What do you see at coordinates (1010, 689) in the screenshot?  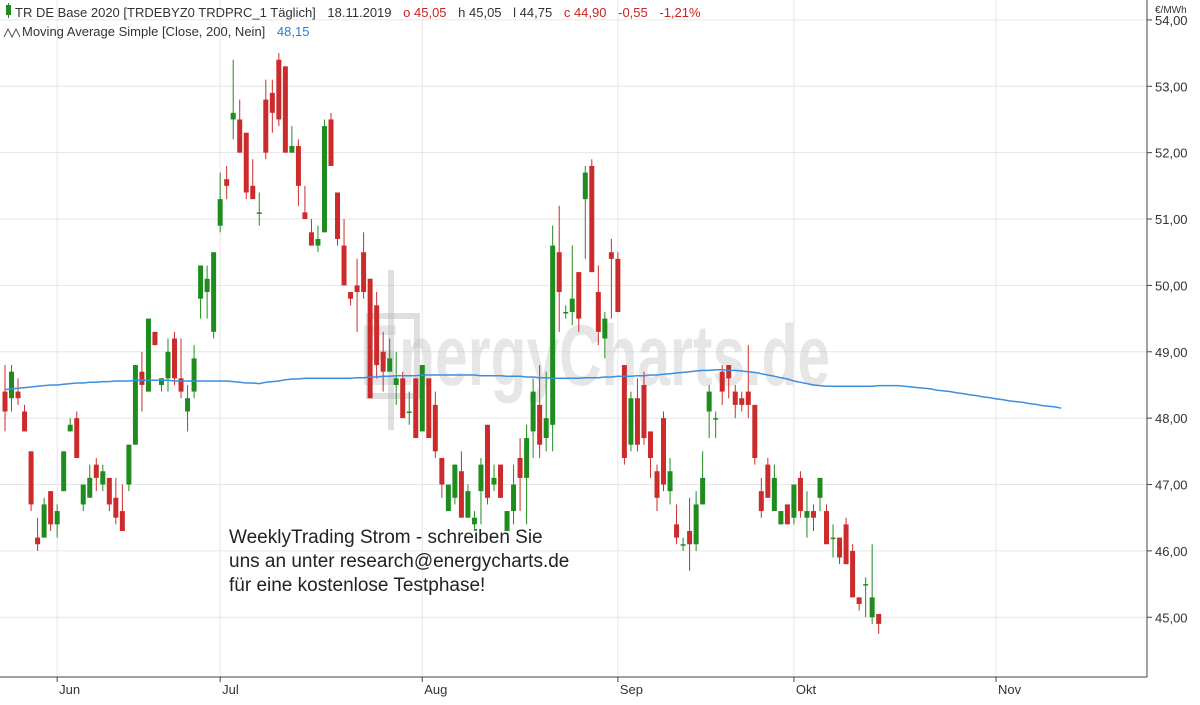 I see `x-tick-label: Nov` at bounding box center [1010, 689].